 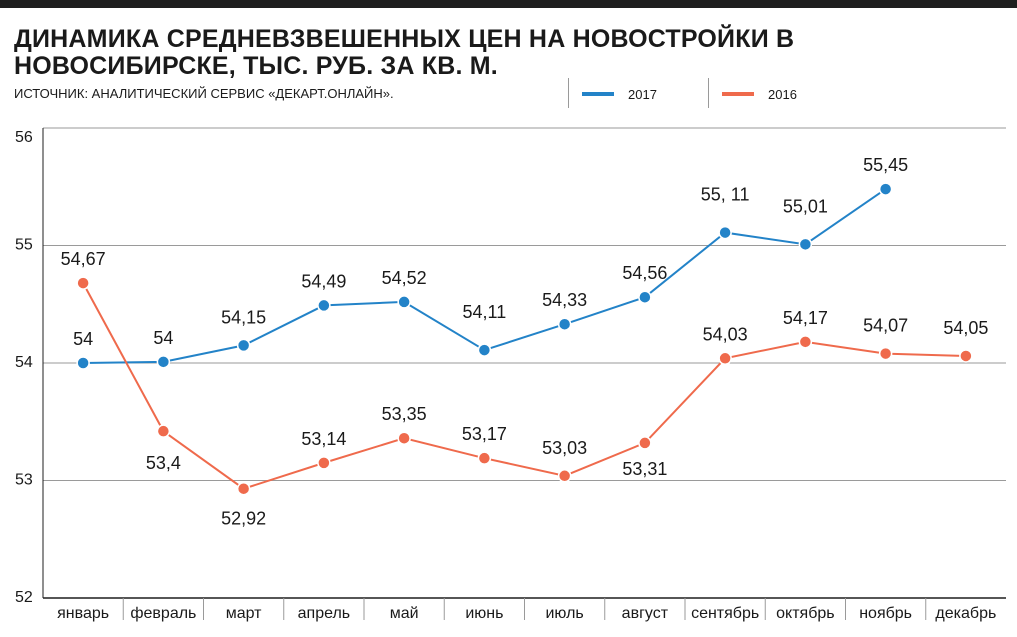 What do you see at coordinates (24, 245) in the screenshot?
I see `y-tick-label: 55` at bounding box center [24, 245].